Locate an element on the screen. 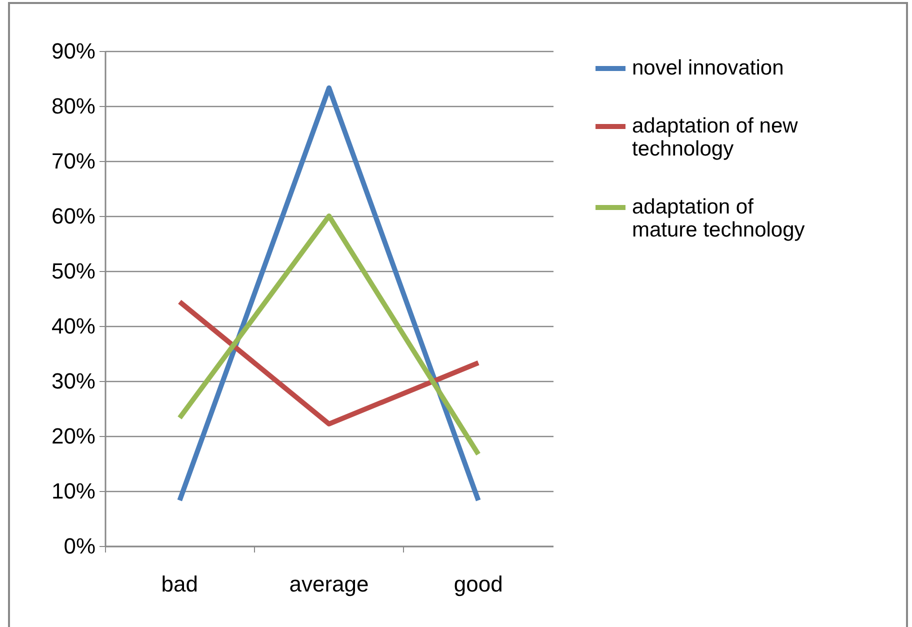 The width and height of the screenshot is (912, 627). legend-label: adaptation of new technology is located at coordinates (715, 137).